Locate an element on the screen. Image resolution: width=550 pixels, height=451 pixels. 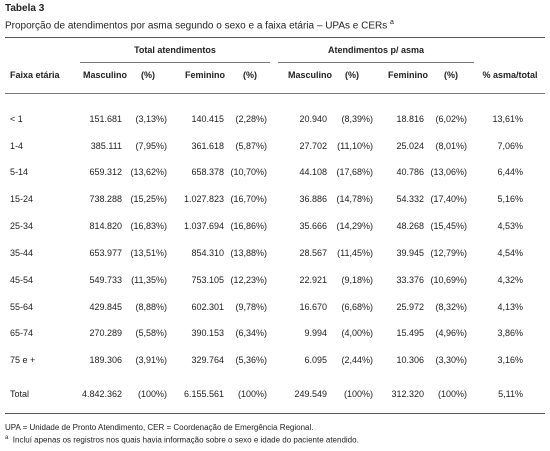
table-cell: 549.733 is located at coordinates (105, 280).